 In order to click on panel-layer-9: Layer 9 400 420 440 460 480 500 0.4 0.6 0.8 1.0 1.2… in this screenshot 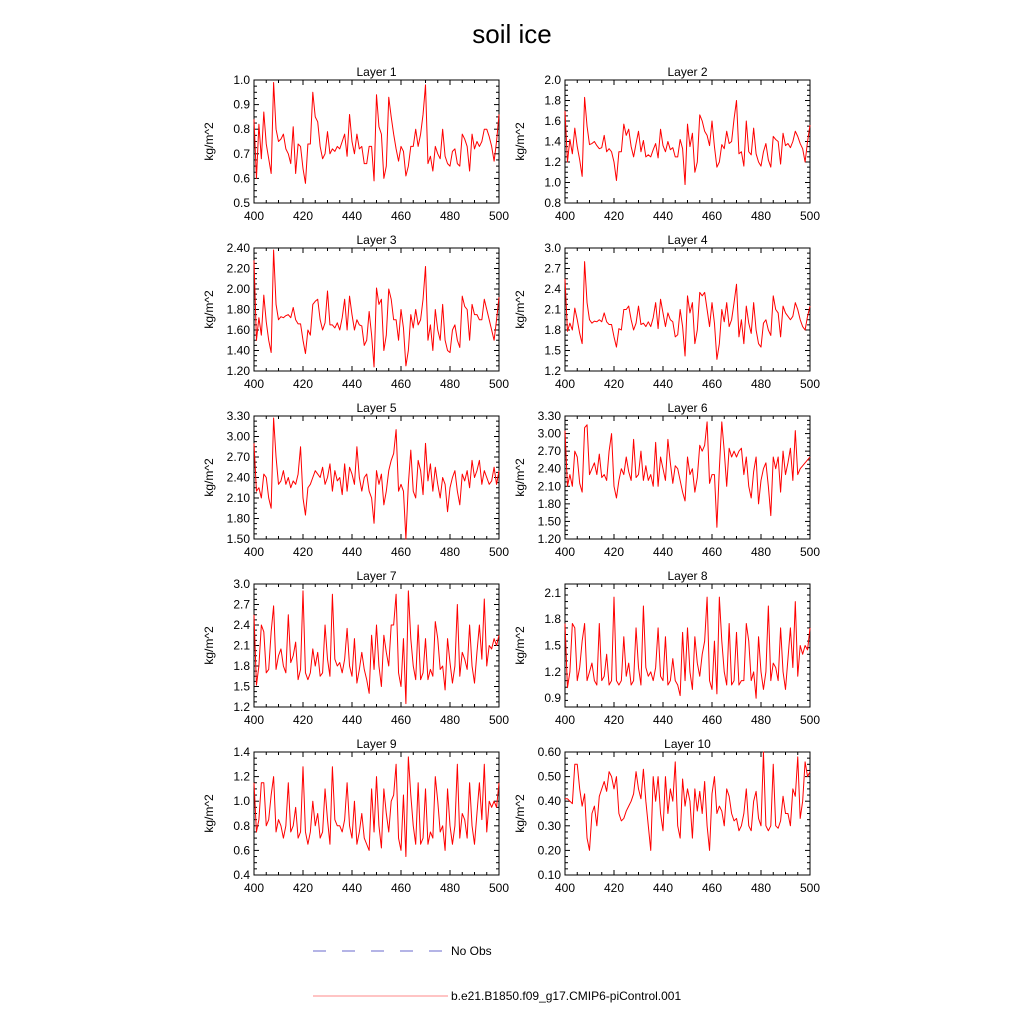, I will do `click(355, 816)`.